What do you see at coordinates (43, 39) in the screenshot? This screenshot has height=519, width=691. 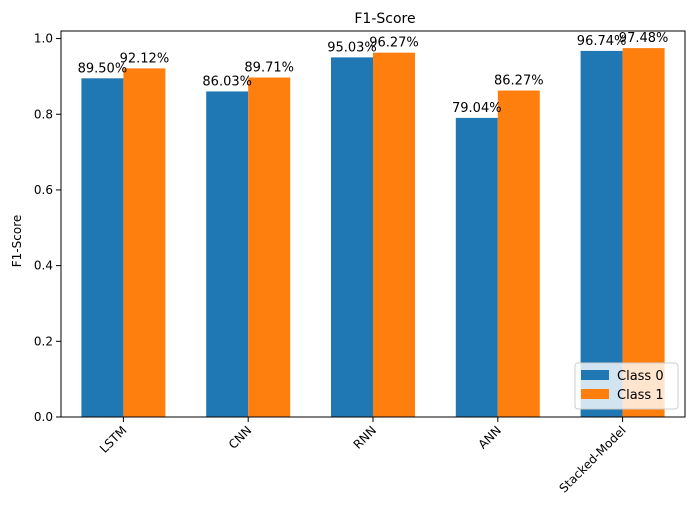 I see `y-tick-label: 1.0` at bounding box center [43, 39].